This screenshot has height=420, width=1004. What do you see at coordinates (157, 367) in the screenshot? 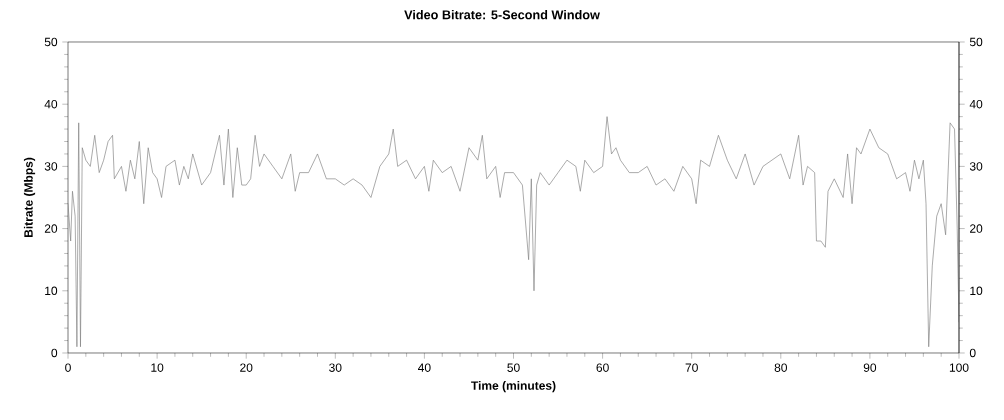
I see `x-tick-label: 10` at bounding box center [157, 367].